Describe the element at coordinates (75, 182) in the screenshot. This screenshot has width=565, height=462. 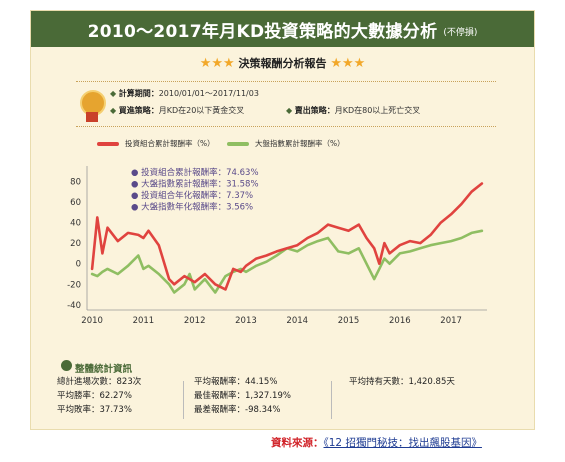
I see `y-tick-label: 80` at that location.